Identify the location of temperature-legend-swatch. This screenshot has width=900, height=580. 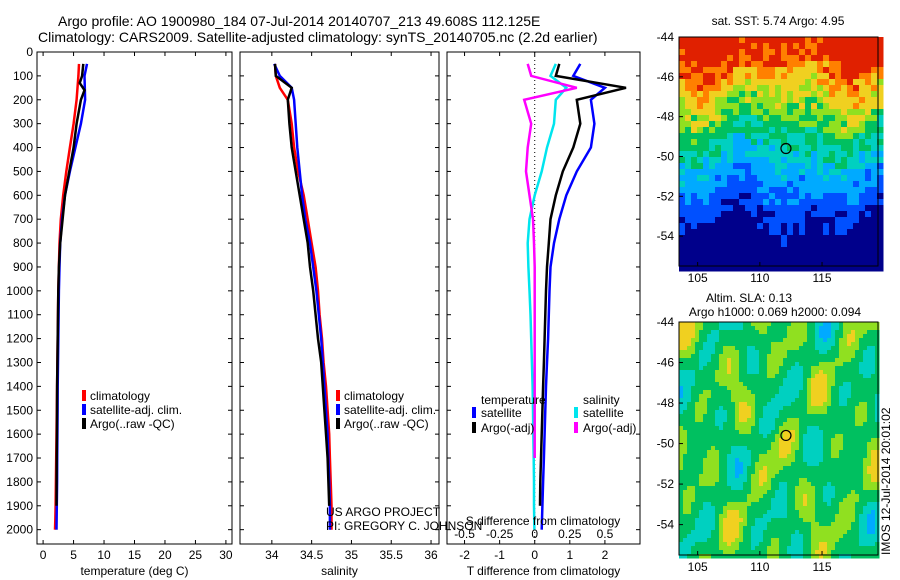
(84, 395).